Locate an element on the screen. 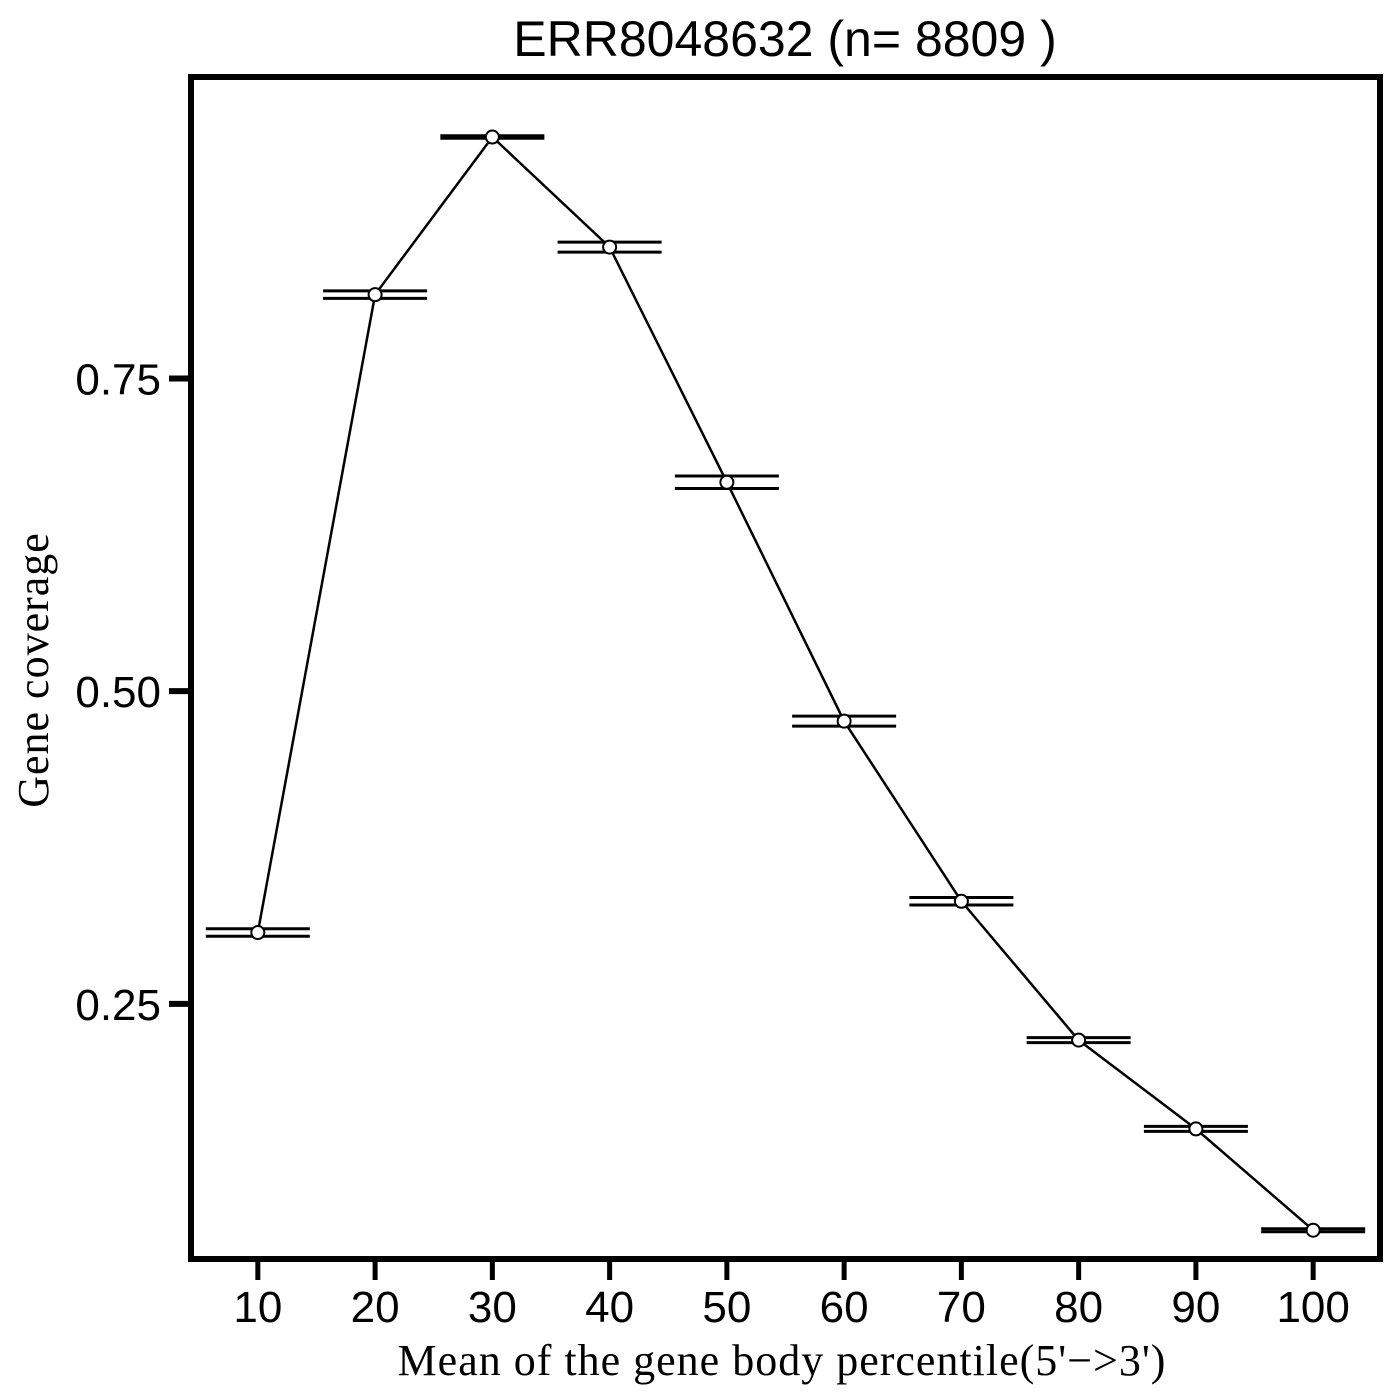 Image resolution: width=1400 pixels, height=1400 pixels. x-tick-label: 90 is located at coordinates (1195, 1307).